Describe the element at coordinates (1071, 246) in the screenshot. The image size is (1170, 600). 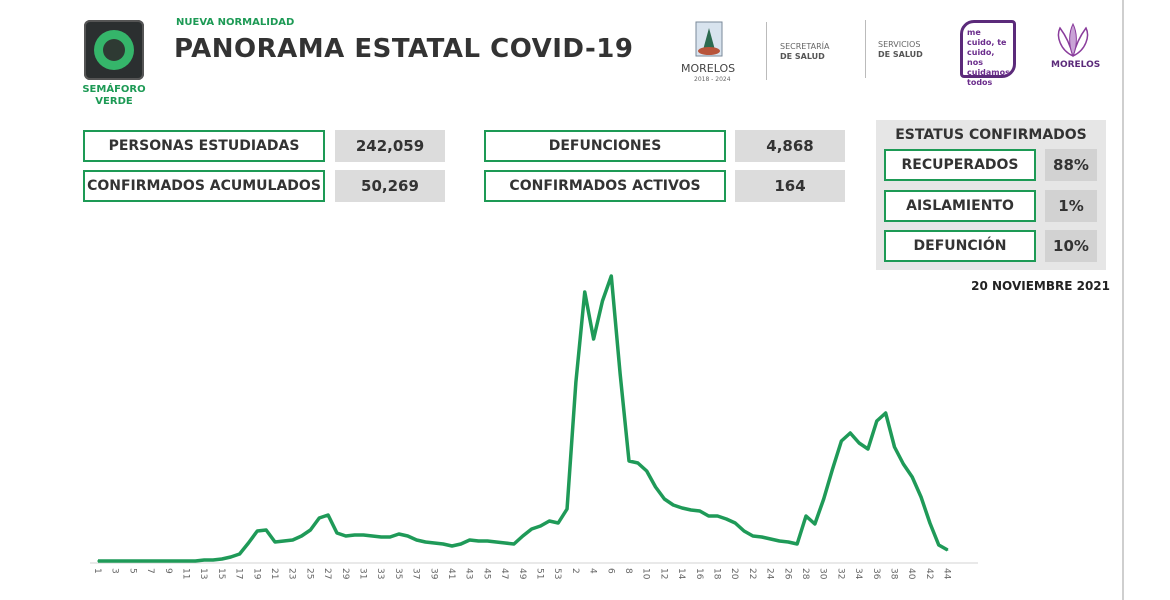
I see `status-value-defuncion: 10%` at that location.